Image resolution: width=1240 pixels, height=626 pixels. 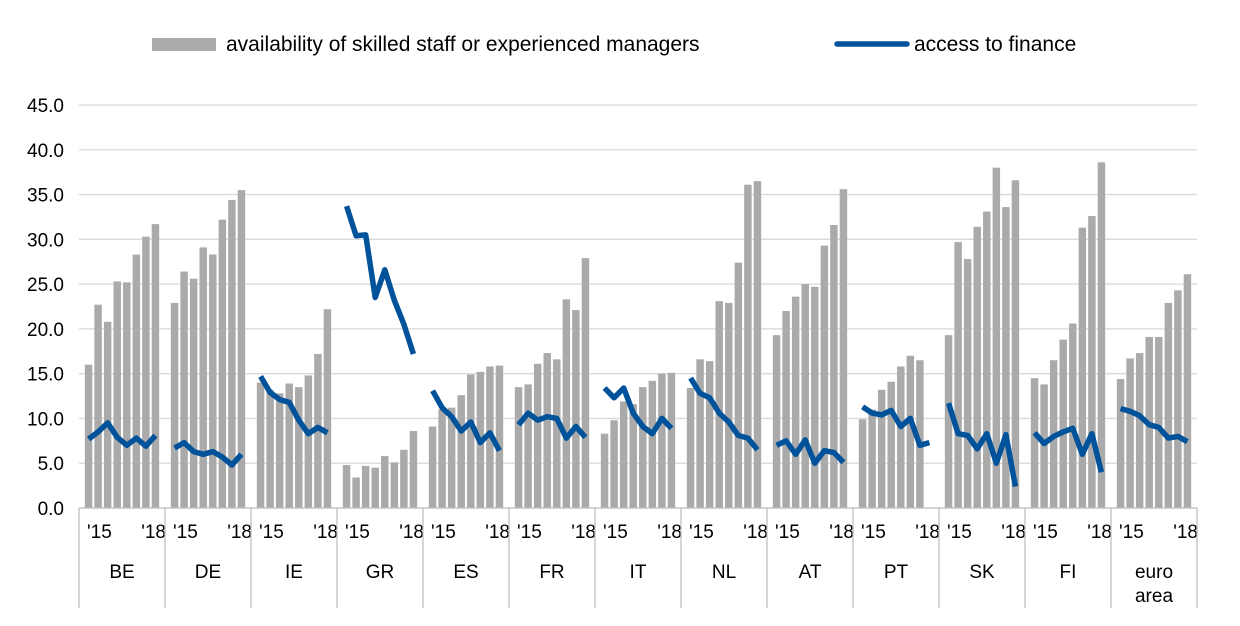 What do you see at coordinates (51, 509) in the screenshot?
I see `y-tick-label: 0.0` at bounding box center [51, 509].